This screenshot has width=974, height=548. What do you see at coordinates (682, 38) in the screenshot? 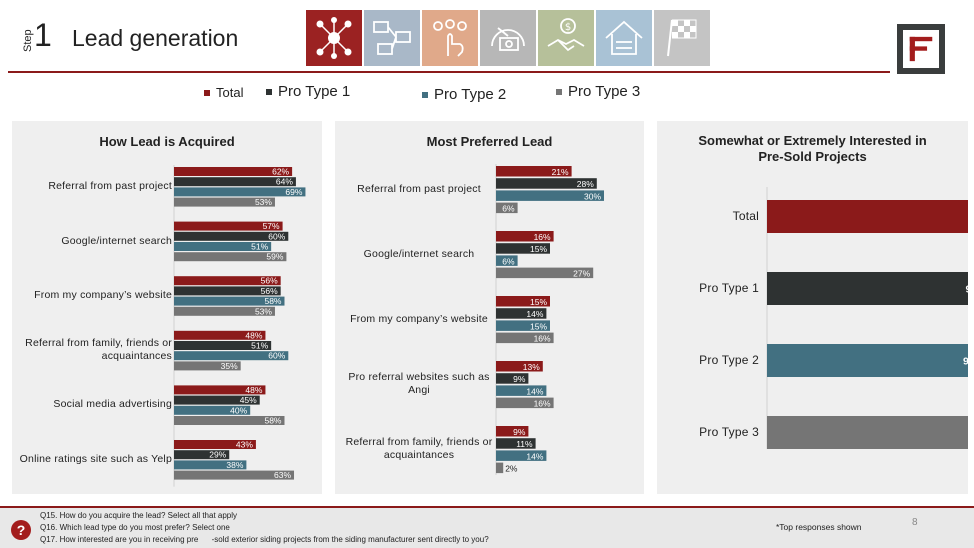
I see `checkered-flag-icon` at bounding box center [682, 38].